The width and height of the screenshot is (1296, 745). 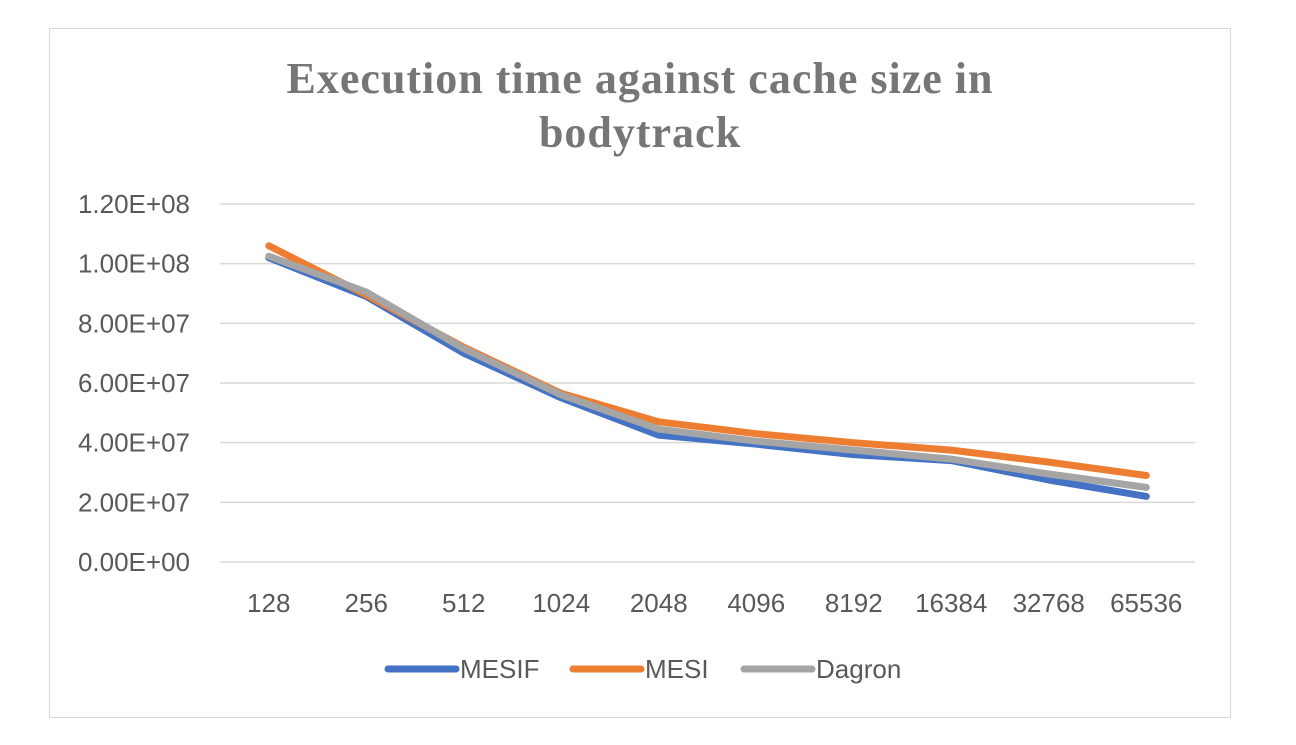 I want to click on x-axis-tick-labels: 128 256 512 1024 2048 4096 8192 16384 32768 65536, so click(x=714, y=603).